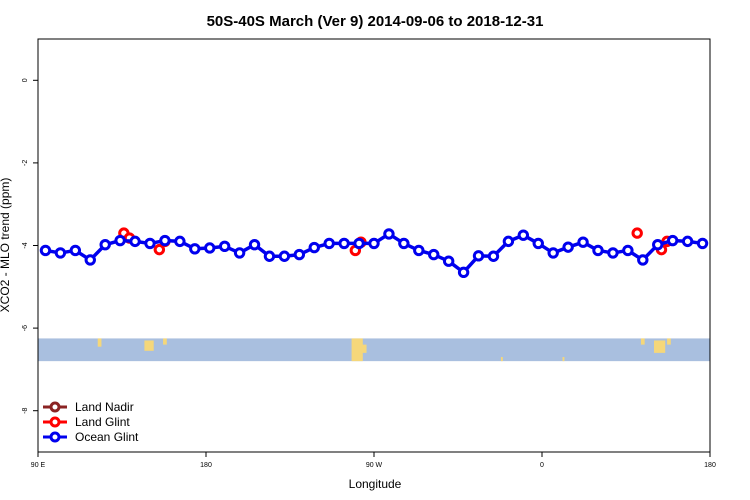 This screenshot has width=750, height=500. I want to click on y-tick-label: 0, so click(25, 80).